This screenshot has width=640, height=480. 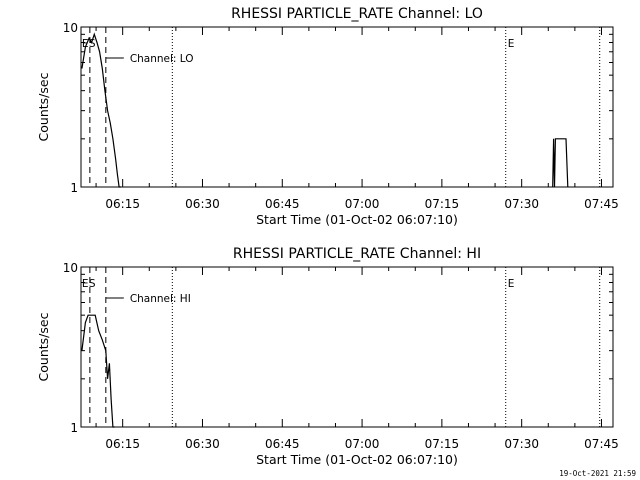 What do you see at coordinates (357, 254) in the screenshot?
I see `chart-title: RHESSI PARTICLE_RATE Channel: HI` at bounding box center [357, 254].